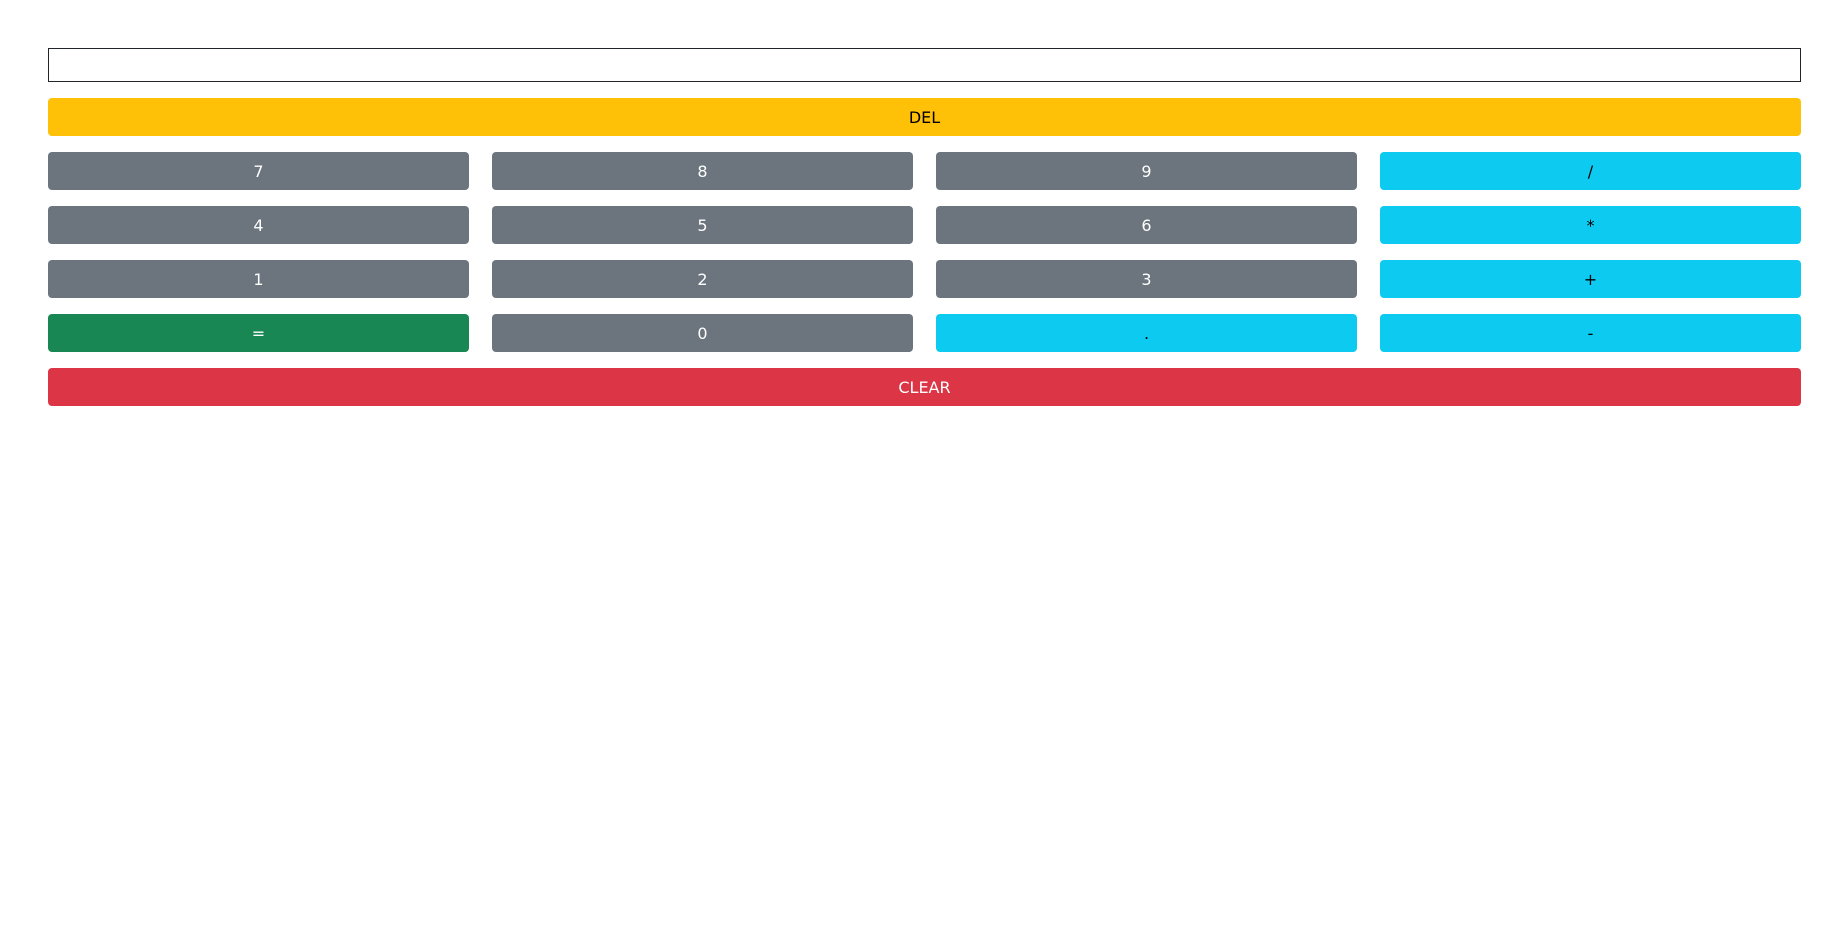 This screenshot has width=1848, height=931. What do you see at coordinates (1590, 279) in the screenshot?
I see `plus-button: +` at bounding box center [1590, 279].